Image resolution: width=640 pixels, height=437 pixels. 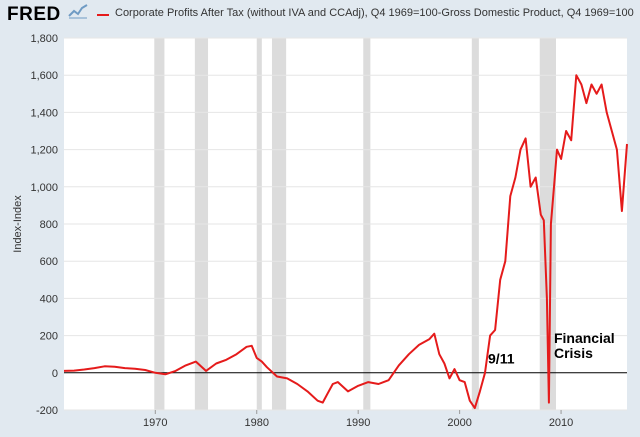 I want to click on annotation-2: Crisis, so click(x=573, y=353).